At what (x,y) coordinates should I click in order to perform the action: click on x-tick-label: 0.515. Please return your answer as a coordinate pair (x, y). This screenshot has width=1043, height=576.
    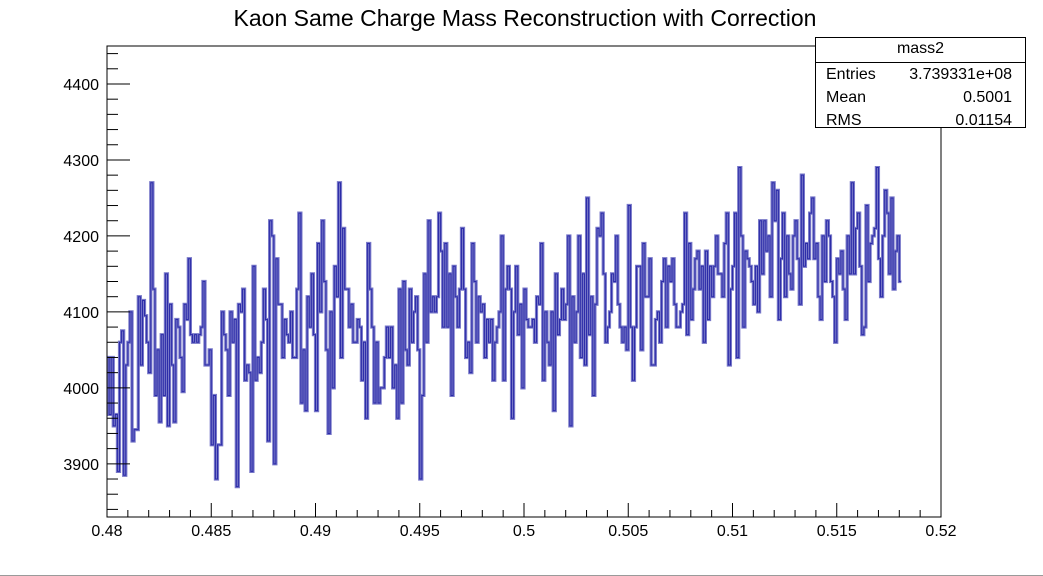
    Looking at the image, I should click on (837, 531).